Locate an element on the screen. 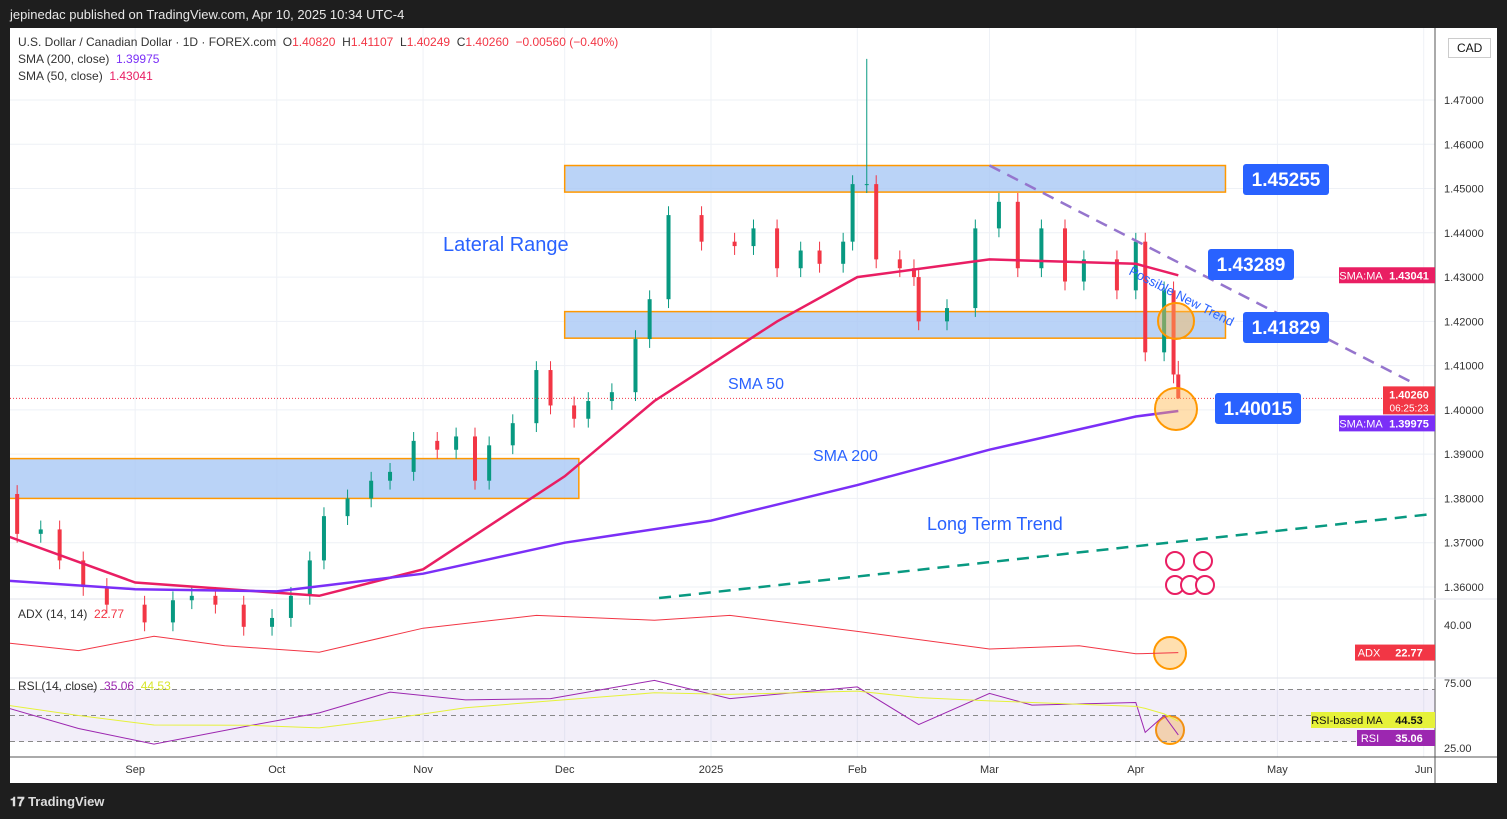 The width and height of the screenshot is (1507, 819). rsi-label: RSI (14, close) is located at coordinates (58, 686).